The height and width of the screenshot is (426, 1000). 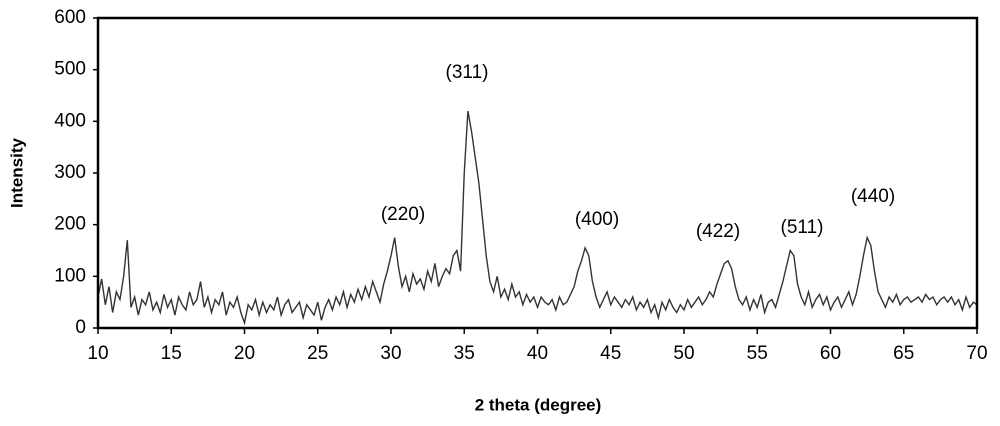 I want to click on peak-annotation: (422), so click(x=718, y=231).